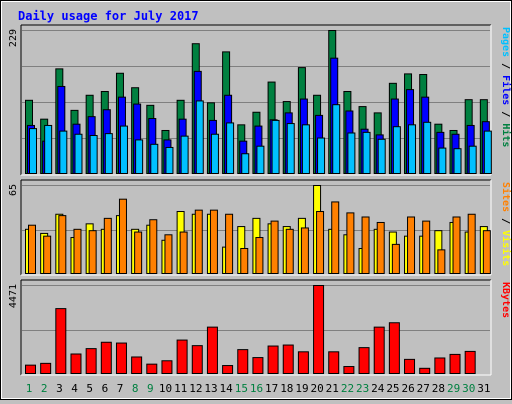 This screenshot has width=512, height=404. Describe the element at coordinates (317, 388) in the screenshot. I see `x-tick-label: 20` at that location.